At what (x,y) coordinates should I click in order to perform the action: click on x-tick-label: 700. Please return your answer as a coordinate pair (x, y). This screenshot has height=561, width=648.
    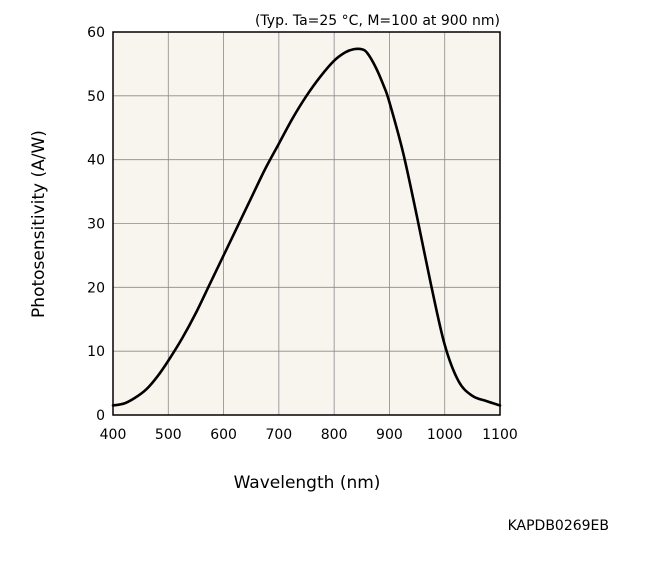
    Looking at the image, I should click on (278, 435).